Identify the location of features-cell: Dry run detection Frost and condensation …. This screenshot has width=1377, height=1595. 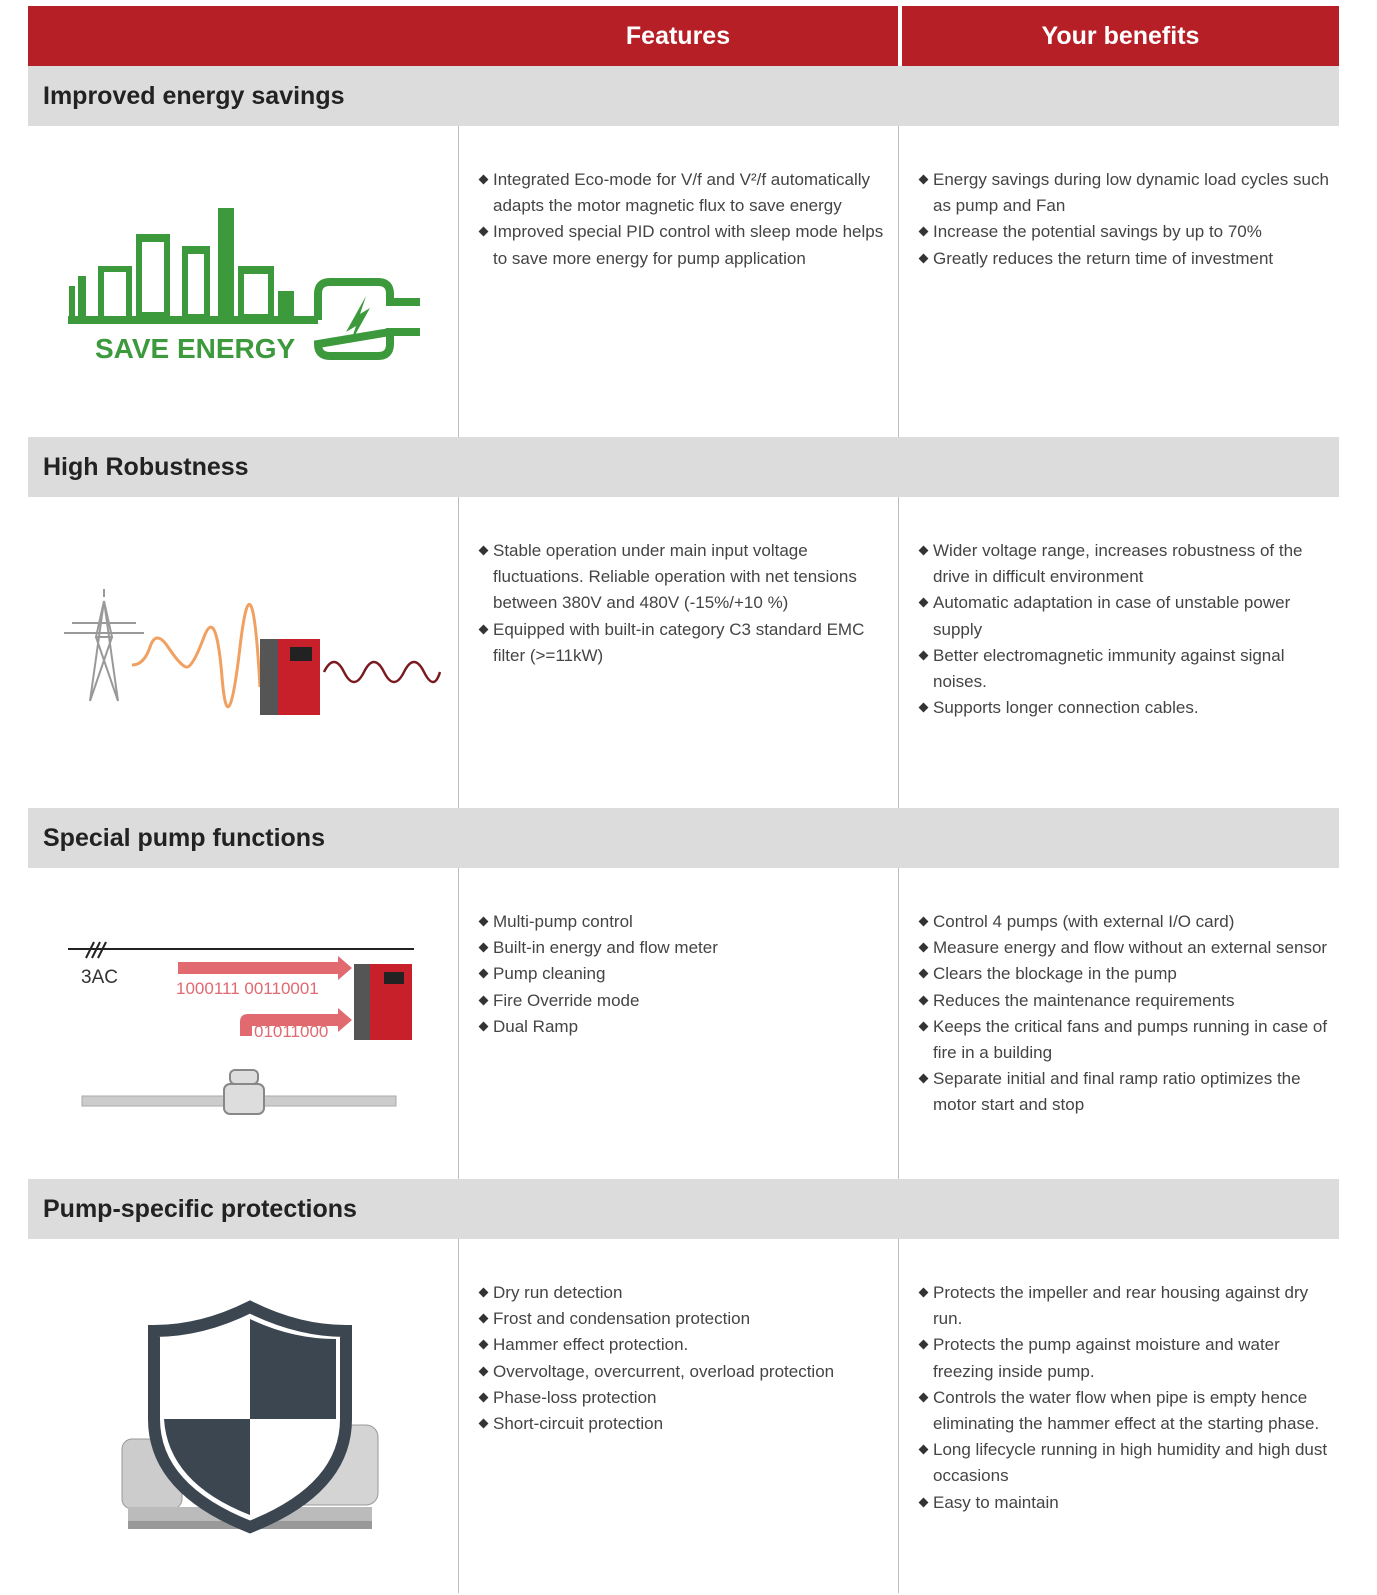
(678, 1416).